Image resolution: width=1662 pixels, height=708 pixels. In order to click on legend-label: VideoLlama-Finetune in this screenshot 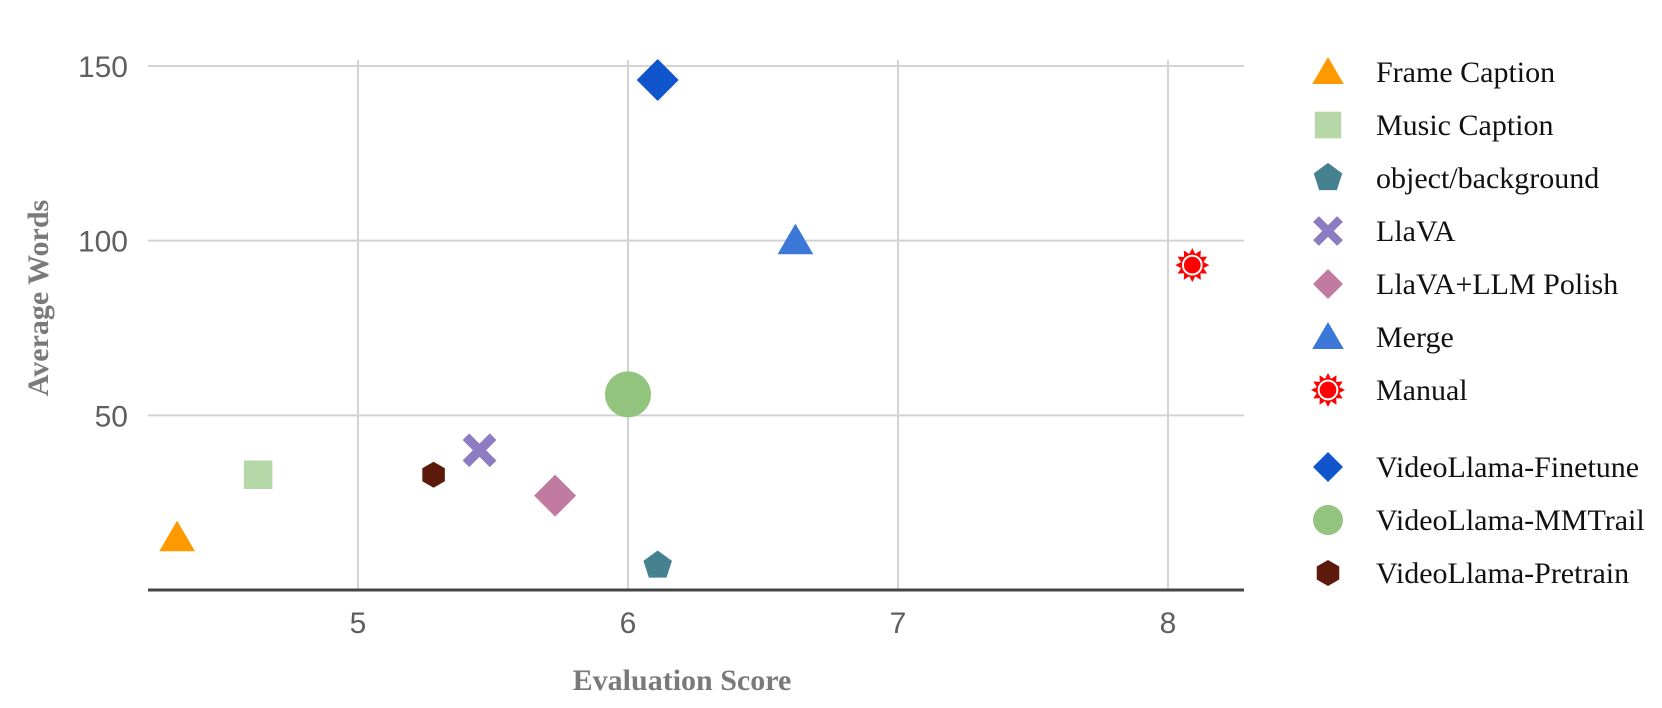, I will do `click(1507, 467)`.